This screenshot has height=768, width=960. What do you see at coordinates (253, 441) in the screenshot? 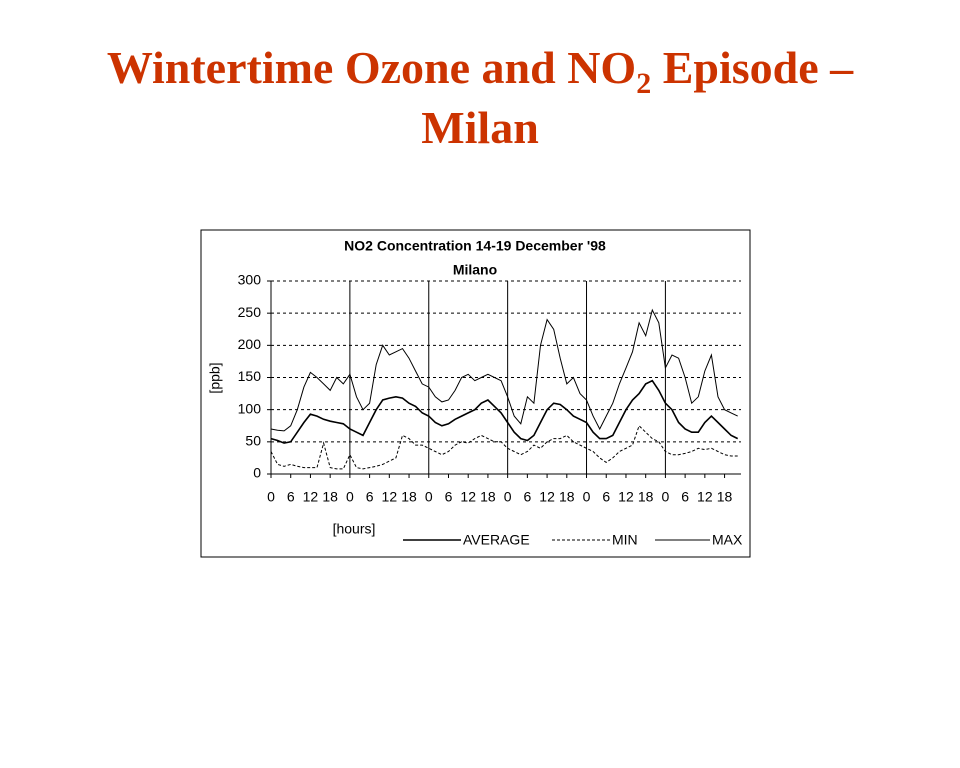
I see `y-tick-label: 50` at bounding box center [253, 441].